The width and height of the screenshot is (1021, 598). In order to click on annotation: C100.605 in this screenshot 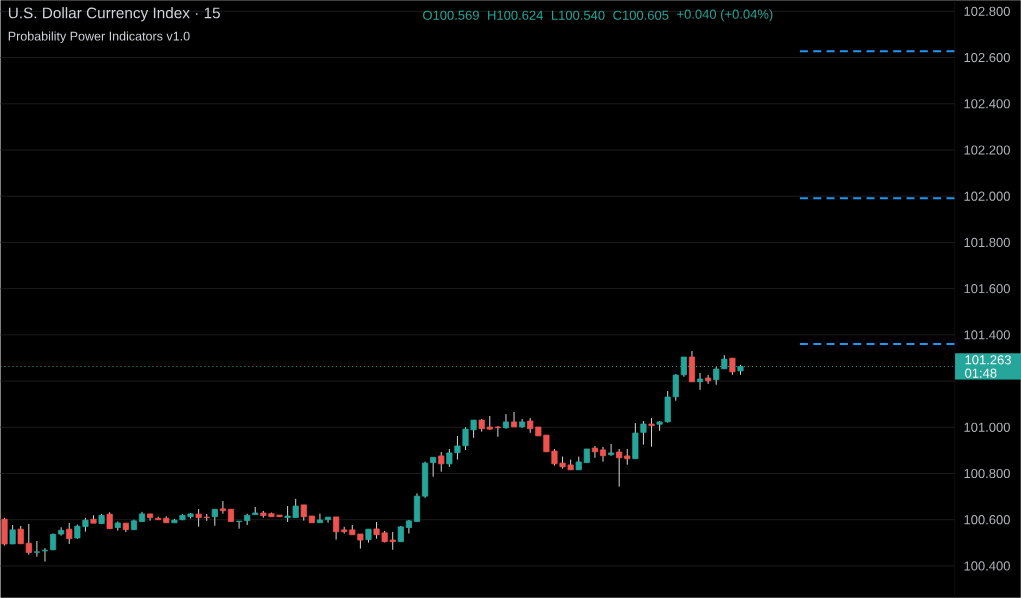, I will do `click(641, 15)`.